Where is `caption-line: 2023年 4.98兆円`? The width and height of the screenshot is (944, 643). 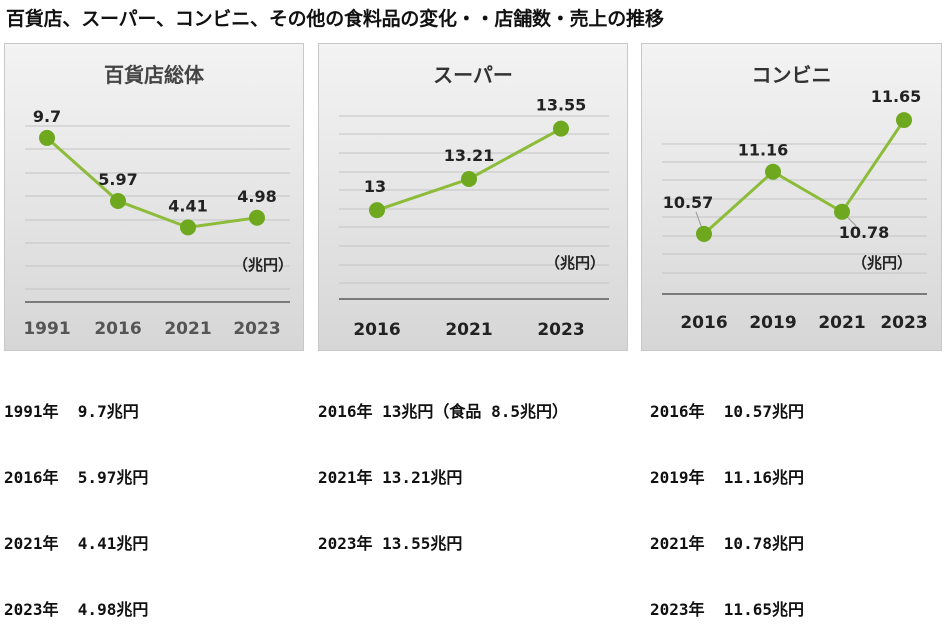
caption-line: 2023年 4.98兆円 is located at coordinates (76, 609).